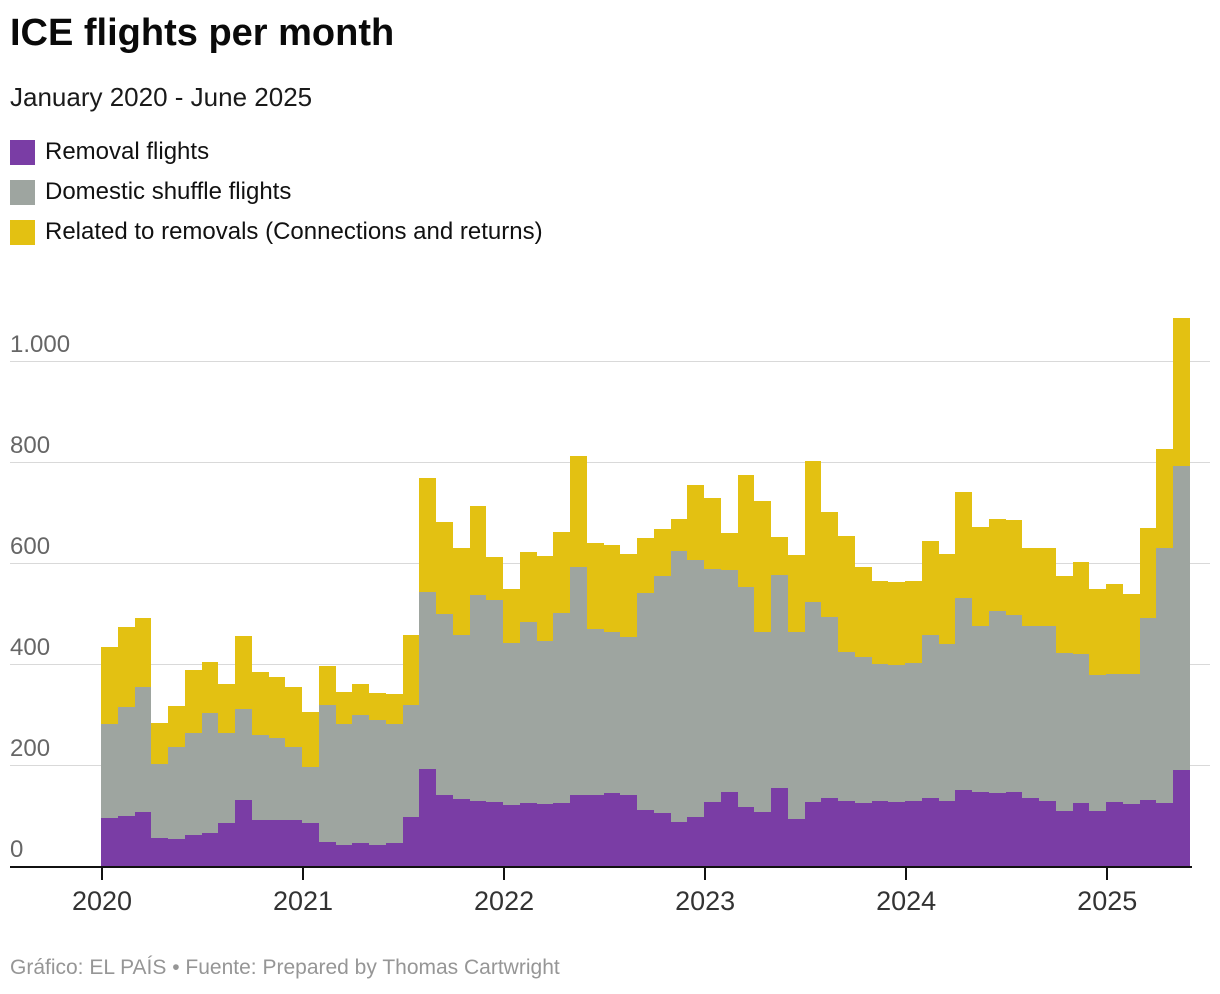 This screenshot has width=1220, height=994. What do you see at coordinates (293, 583) in the screenshot?
I see `bar-dec-2020` at bounding box center [293, 583].